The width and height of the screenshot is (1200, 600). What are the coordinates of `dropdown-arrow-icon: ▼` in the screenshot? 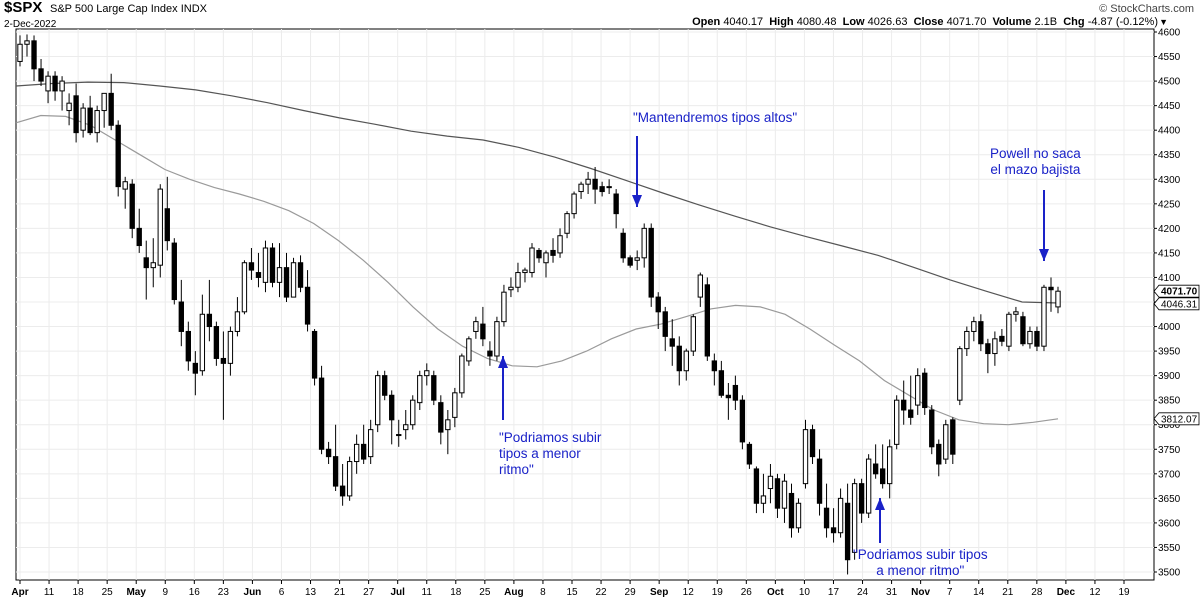 It's located at (1163, 22).